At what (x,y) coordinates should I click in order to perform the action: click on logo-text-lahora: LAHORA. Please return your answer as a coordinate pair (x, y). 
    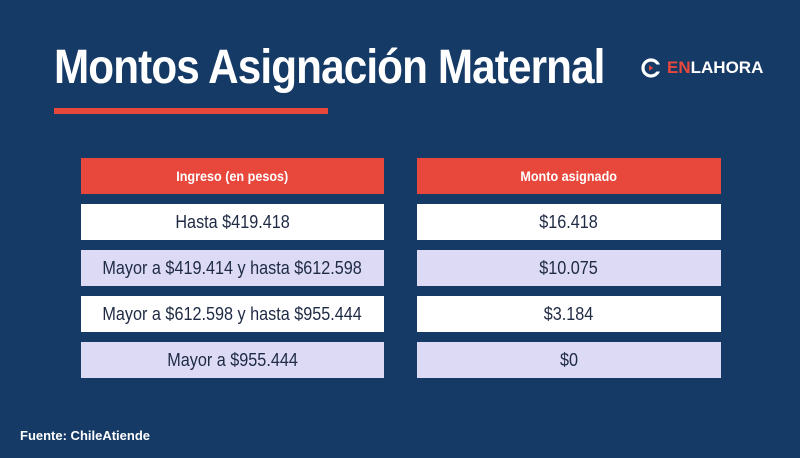
    Looking at the image, I should click on (727, 67).